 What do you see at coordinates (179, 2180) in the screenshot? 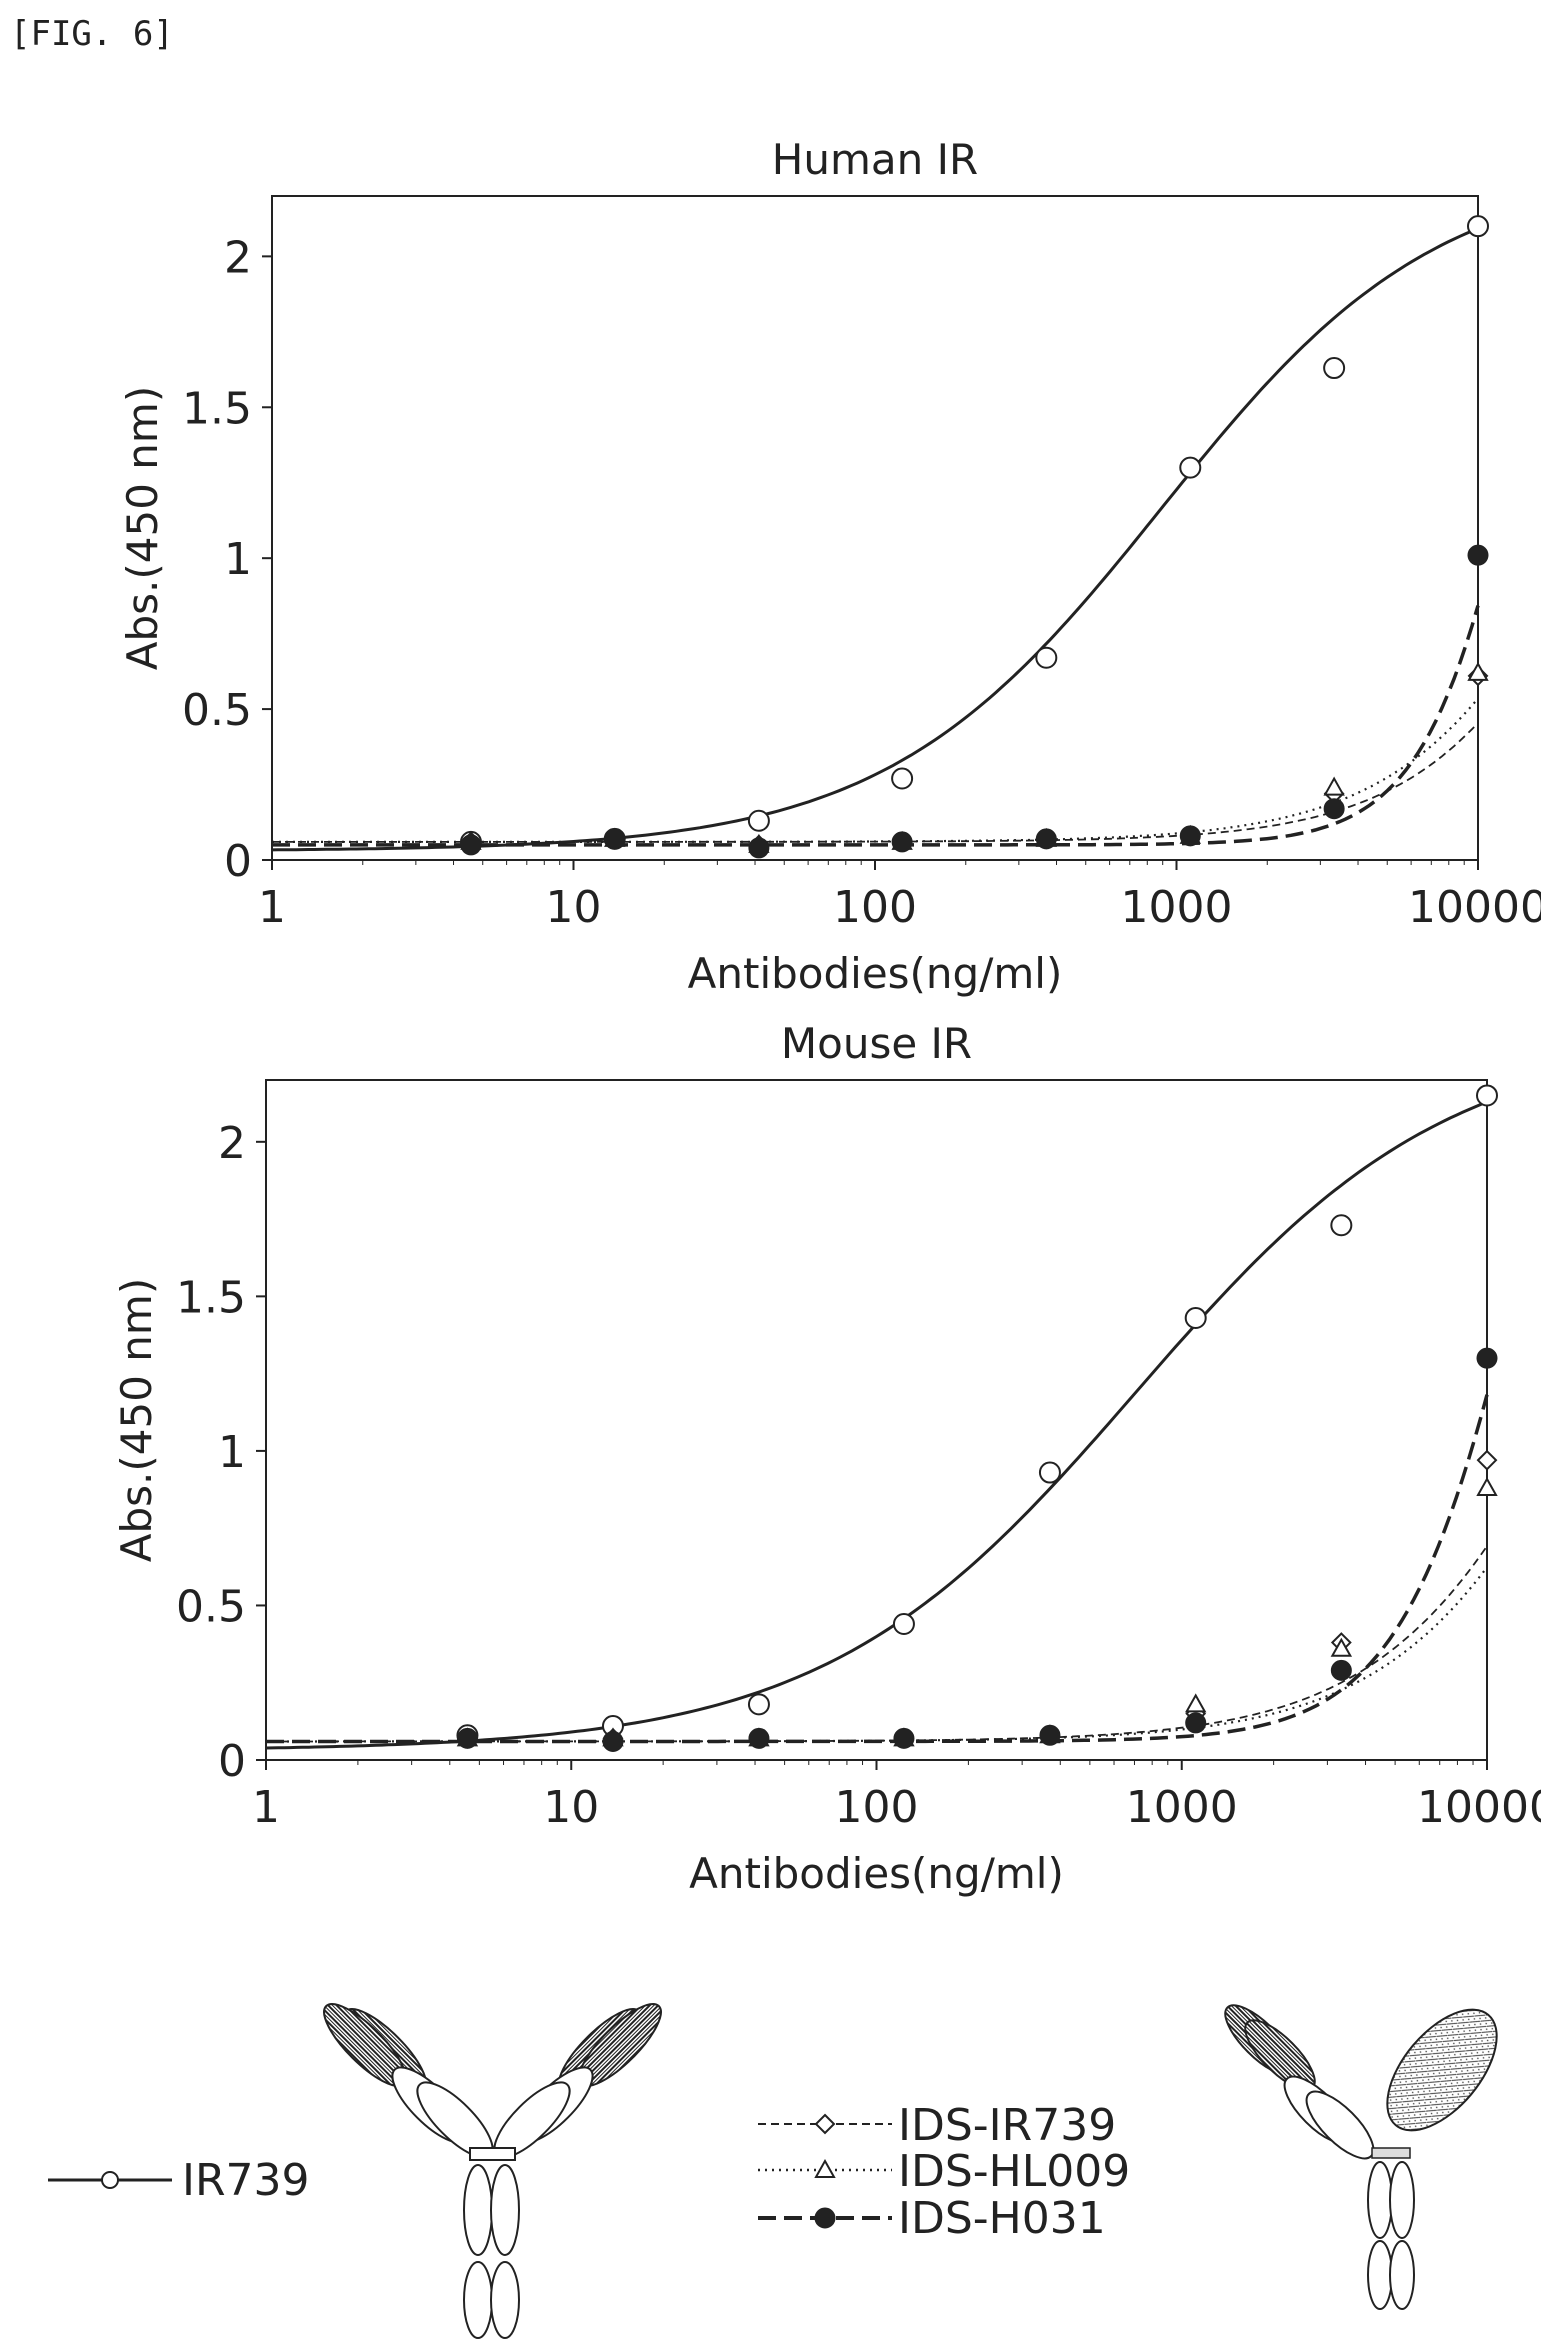
I see `legend-item-ir739: IR739` at bounding box center [179, 2180].